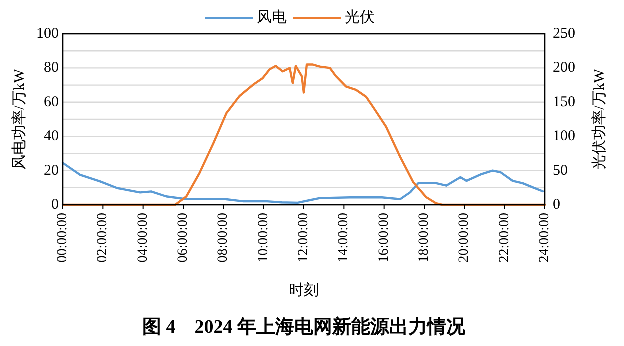  Describe the element at coordinates (272, 17) in the screenshot. I see `legend-label: 风电` at that location.